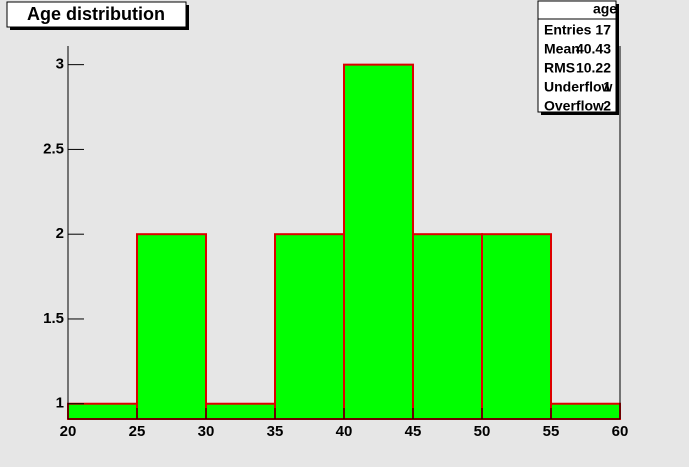 This screenshot has width=689, height=467. I want to click on stats-value: 2, so click(607, 106).